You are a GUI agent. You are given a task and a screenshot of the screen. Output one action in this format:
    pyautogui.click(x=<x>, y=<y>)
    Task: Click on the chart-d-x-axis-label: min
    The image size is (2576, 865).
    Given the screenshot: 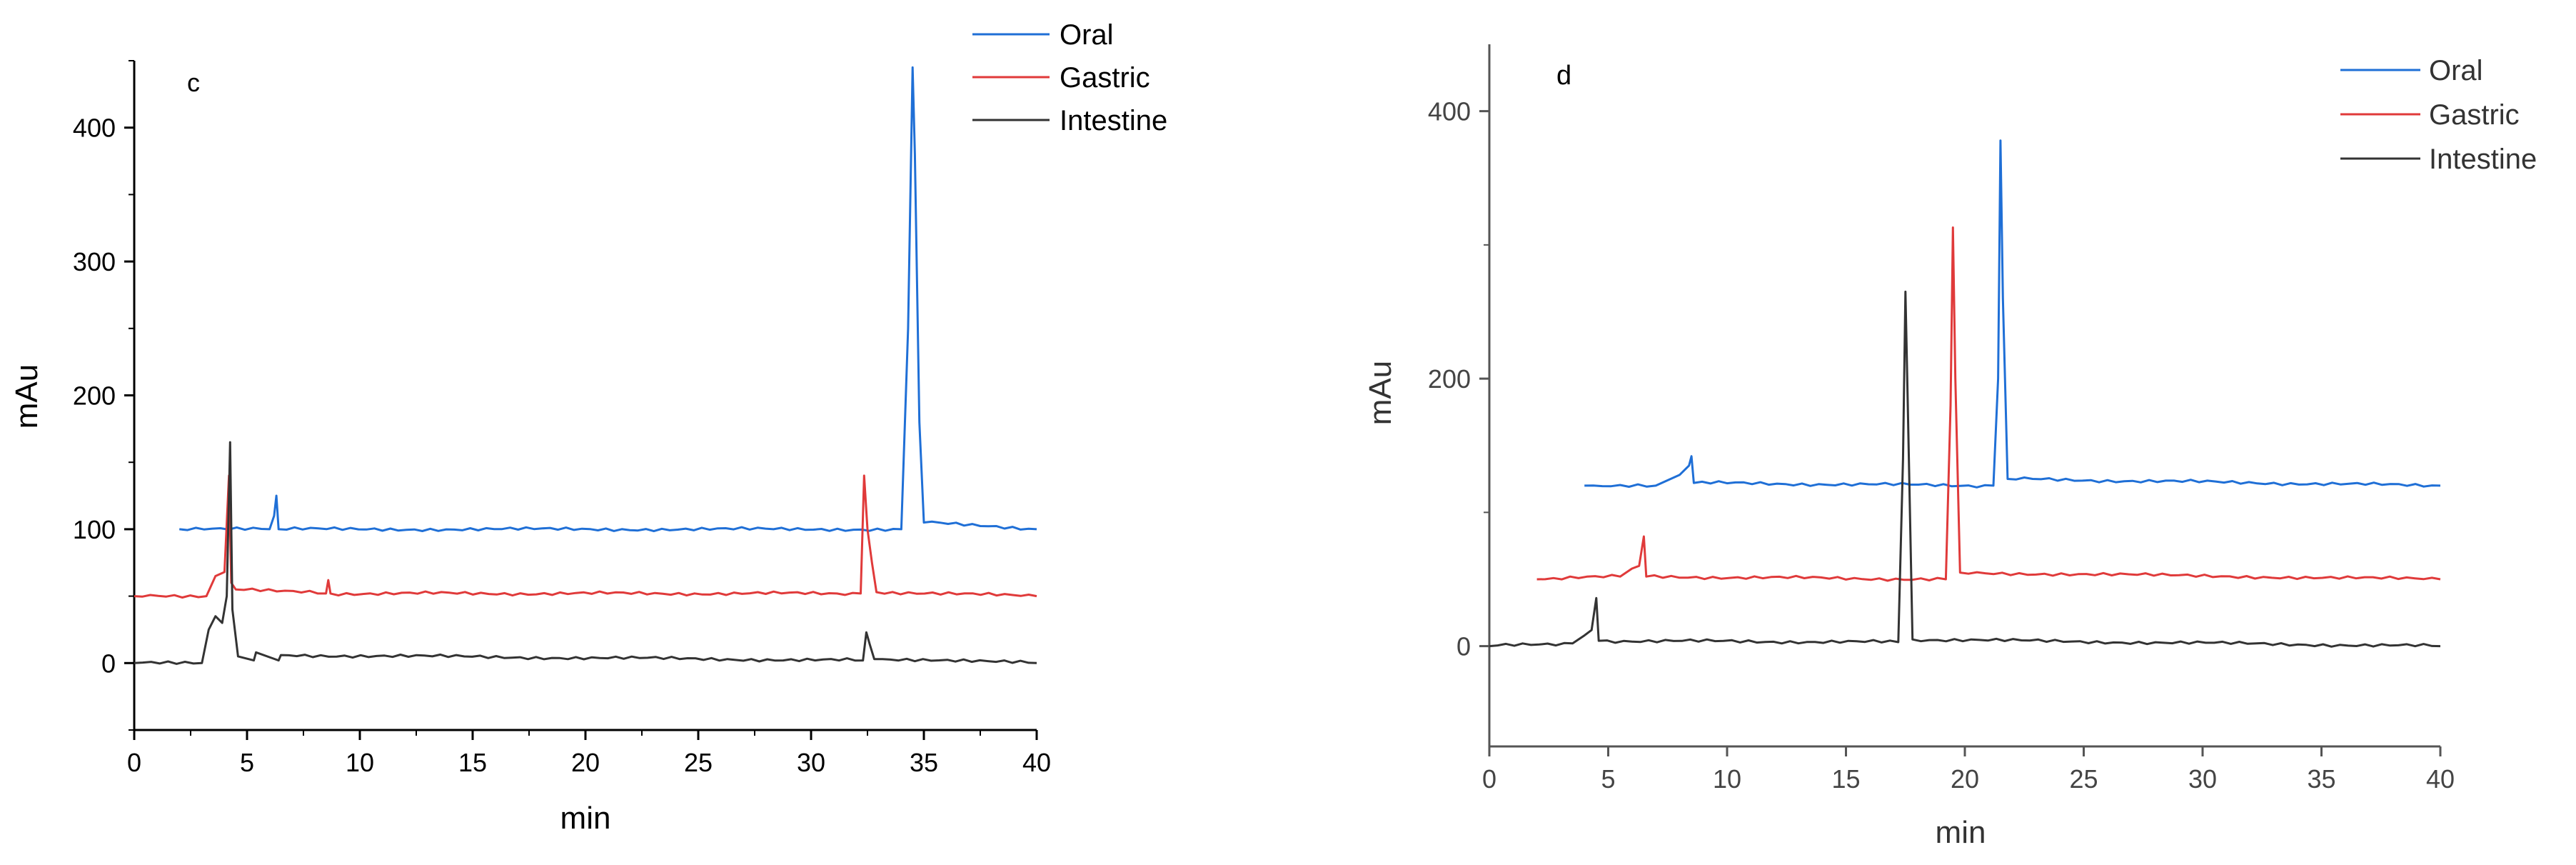 What is the action you would take?
    pyautogui.click(x=1961, y=832)
    